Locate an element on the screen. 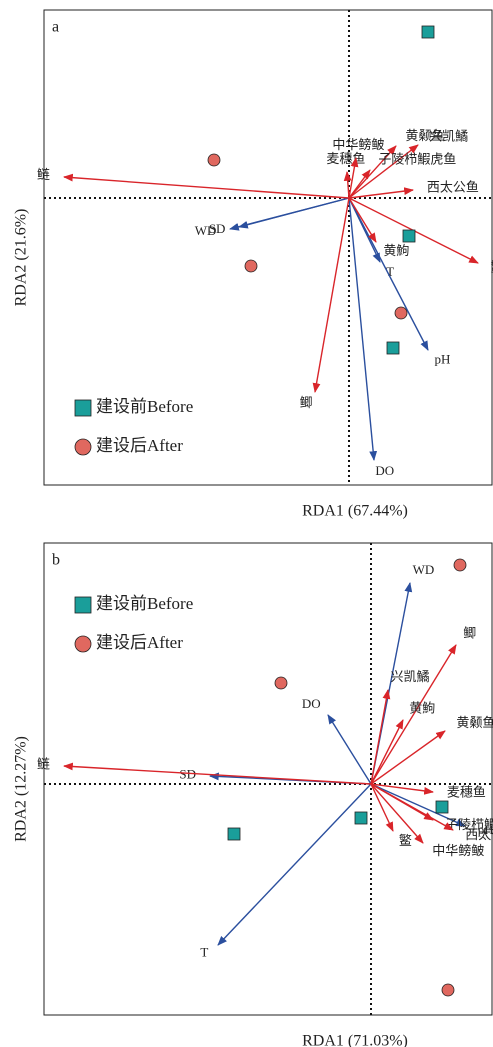 The image size is (493, 1047). panel-label: a is located at coordinates (55, 27).